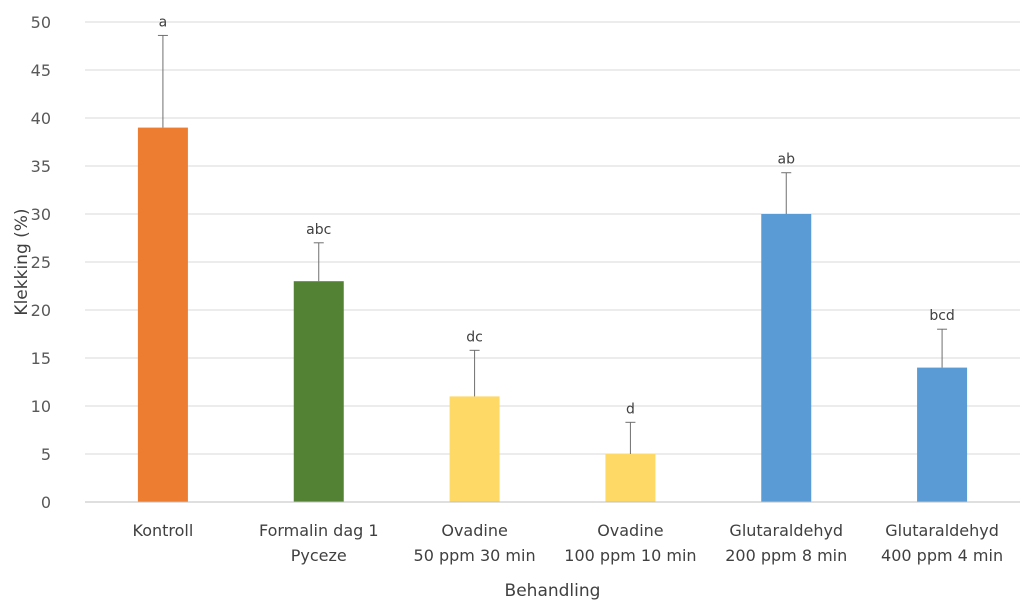  Describe the element at coordinates (786, 530) in the screenshot. I see `category-label-4-0: Glutaraldehyd` at that location.